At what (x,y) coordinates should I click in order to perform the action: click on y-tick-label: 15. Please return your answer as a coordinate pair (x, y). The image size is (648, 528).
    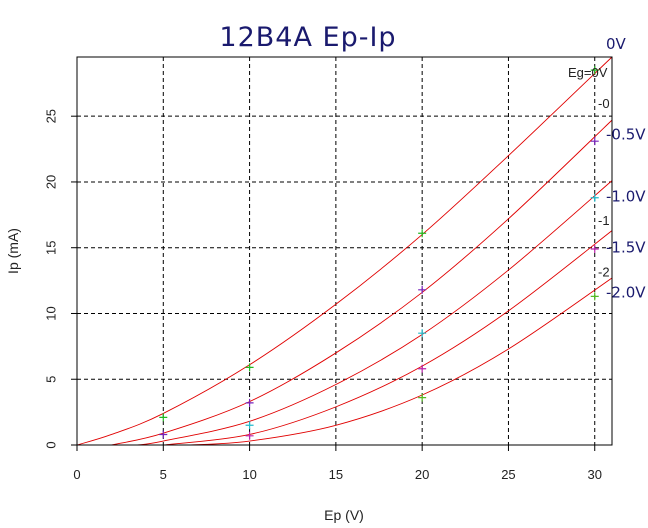
    Looking at the image, I should click on (50, 247).